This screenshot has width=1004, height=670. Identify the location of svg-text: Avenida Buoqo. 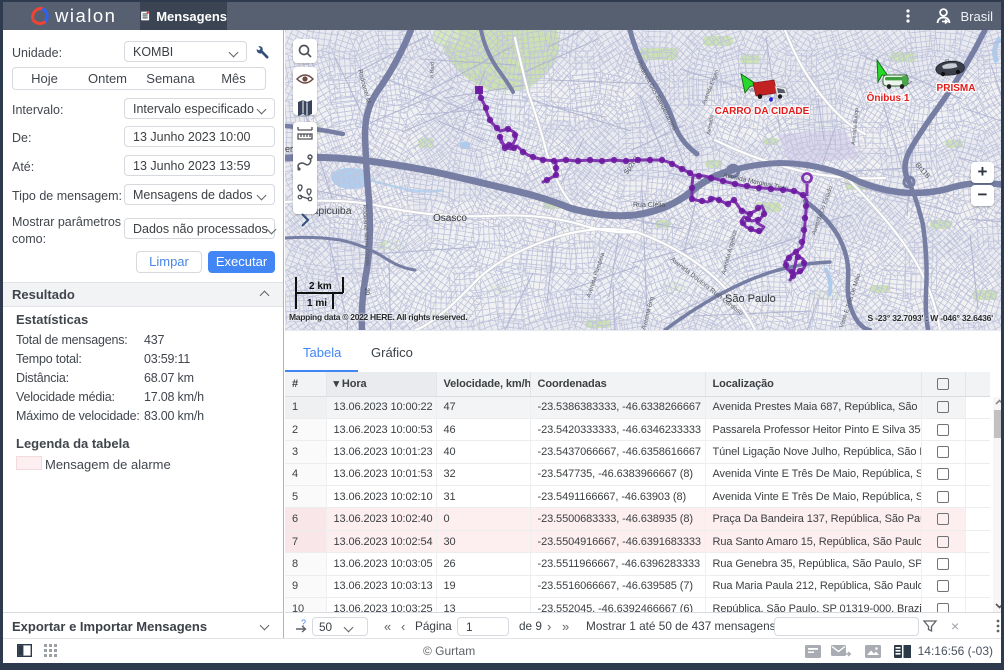
(855, 127).